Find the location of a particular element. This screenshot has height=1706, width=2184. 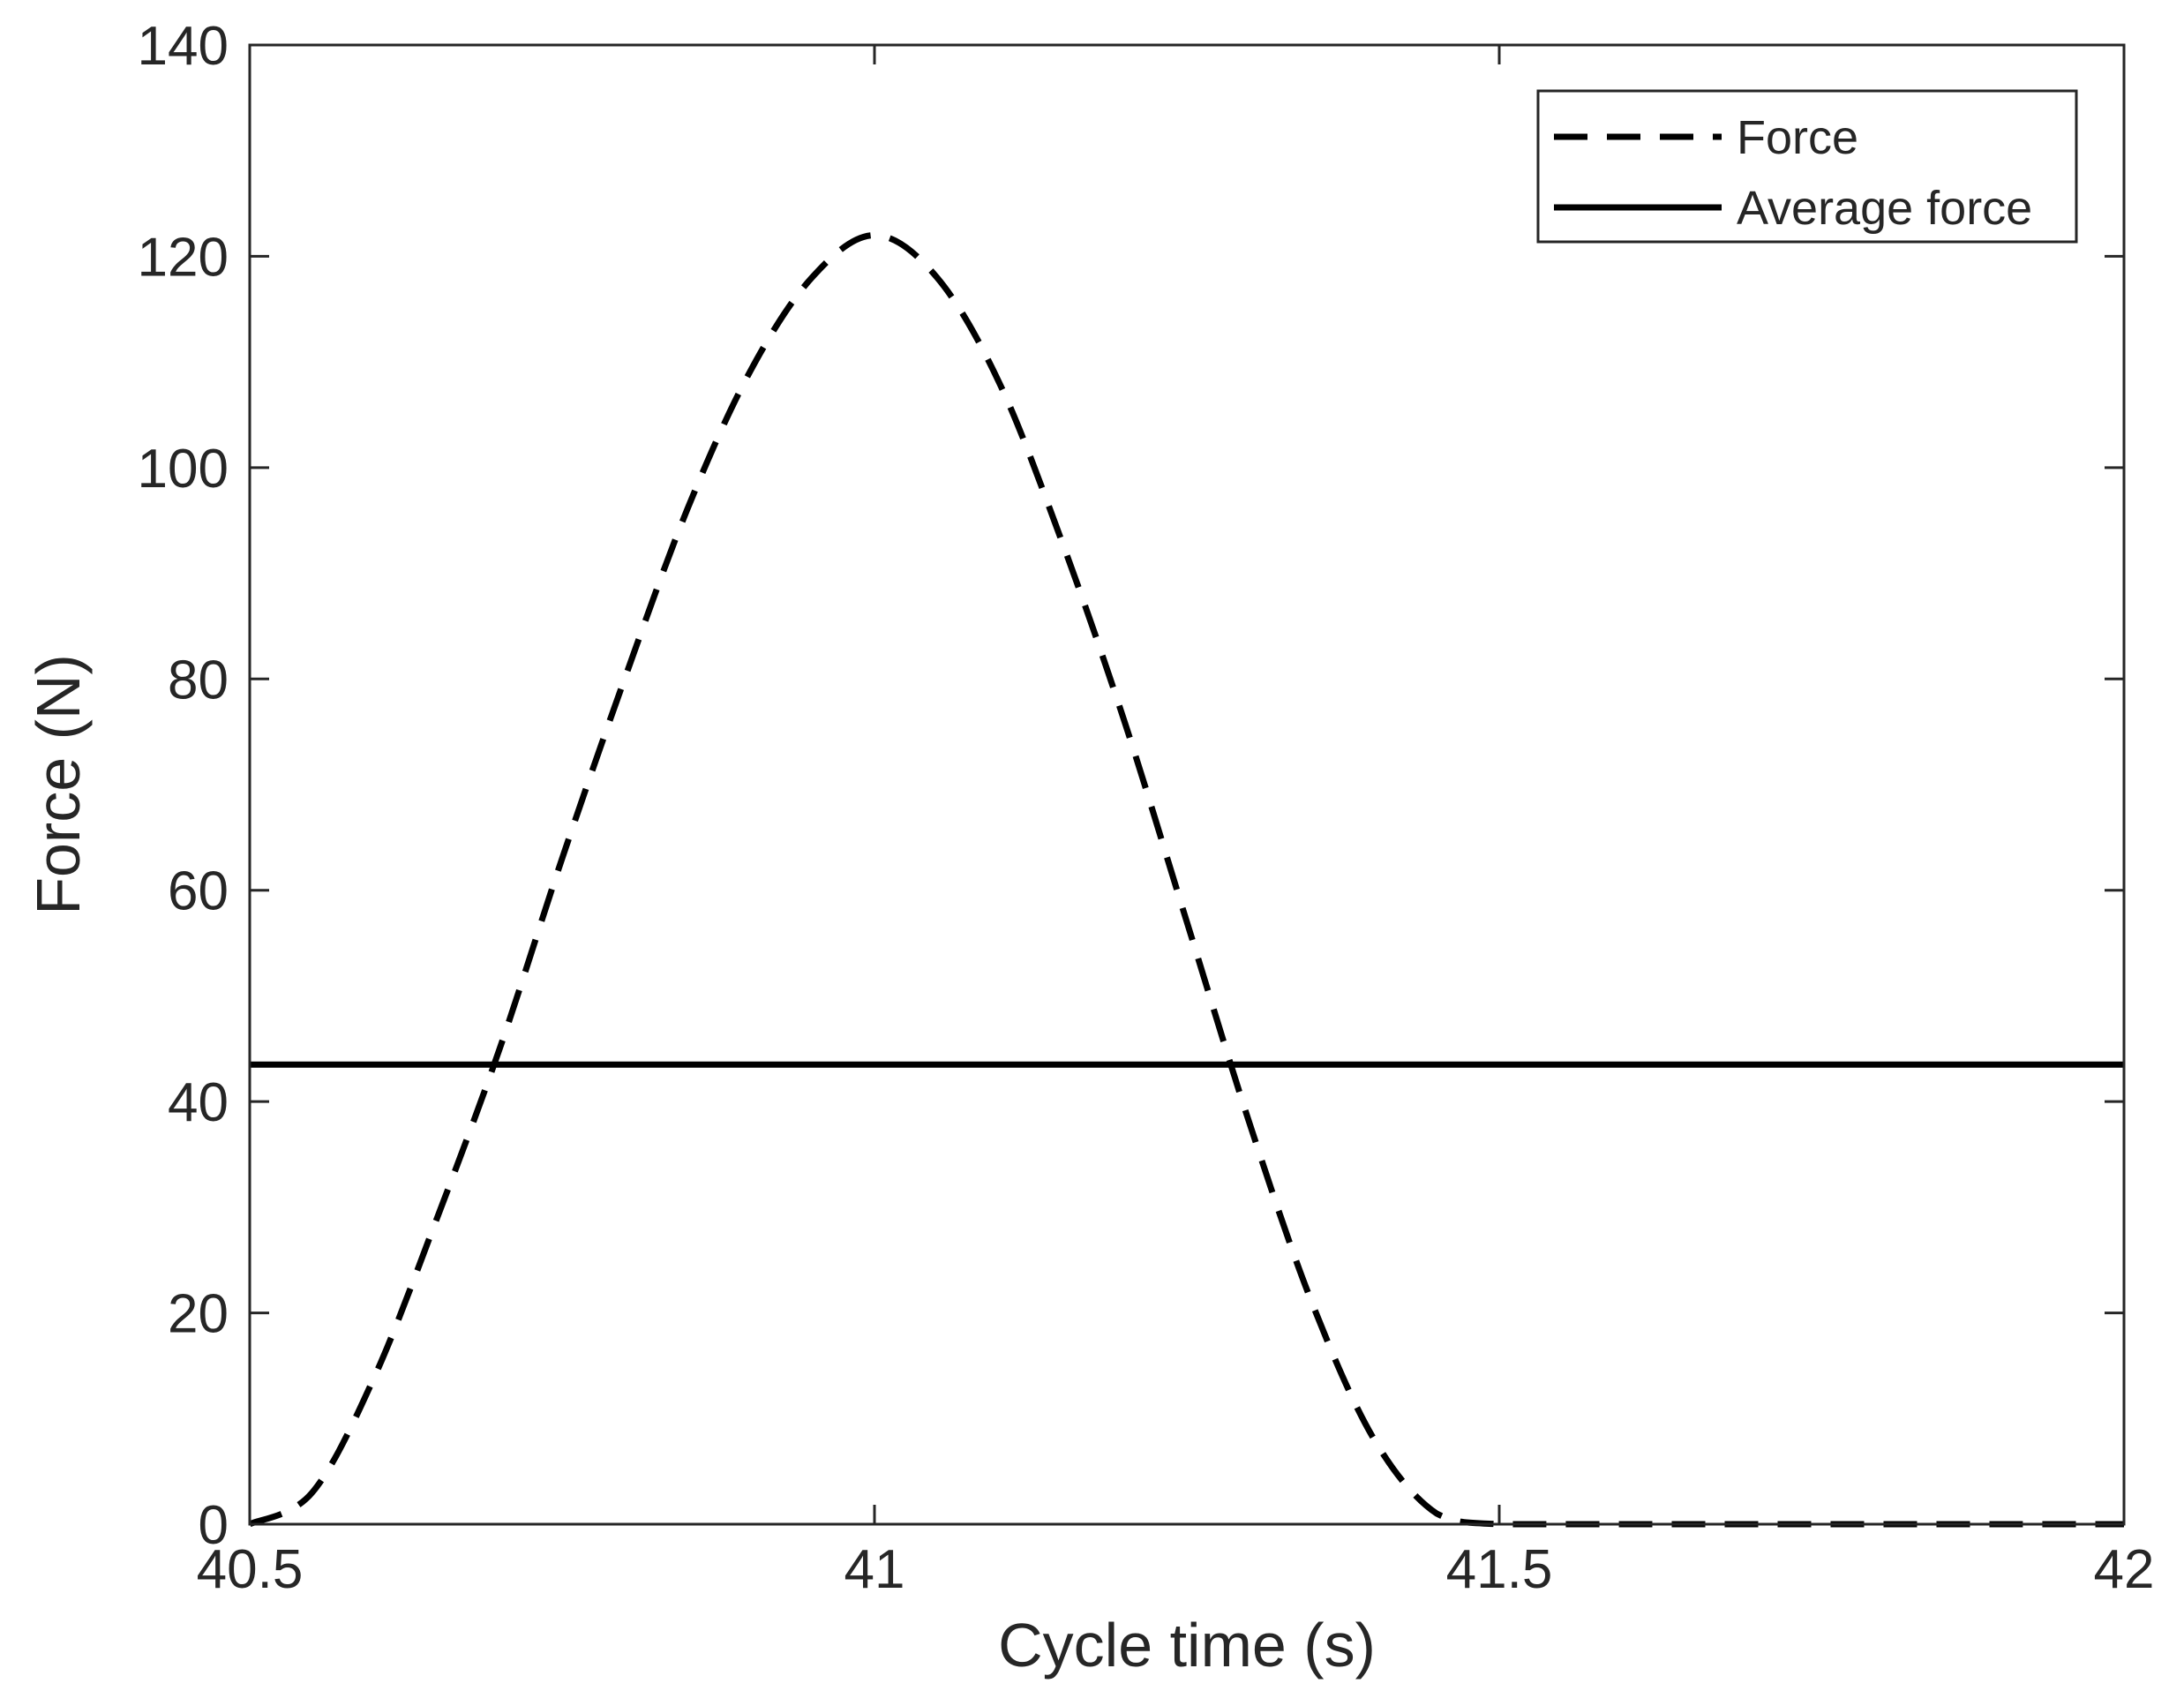

y-tick-label: 80 is located at coordinates (198, 680).